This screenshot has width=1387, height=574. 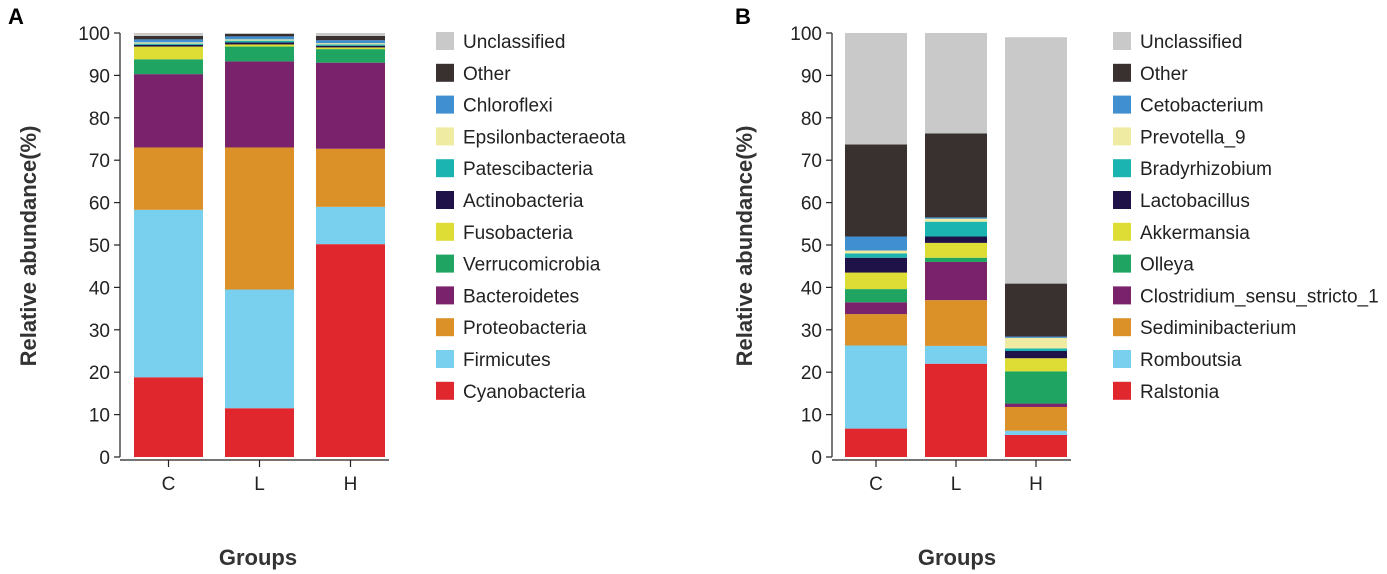 What do you see at coordinates (744, 246) in the screenshot?
I see `y-axis-title-b: Relative abundance(%)` at bounding box center [744, 246].